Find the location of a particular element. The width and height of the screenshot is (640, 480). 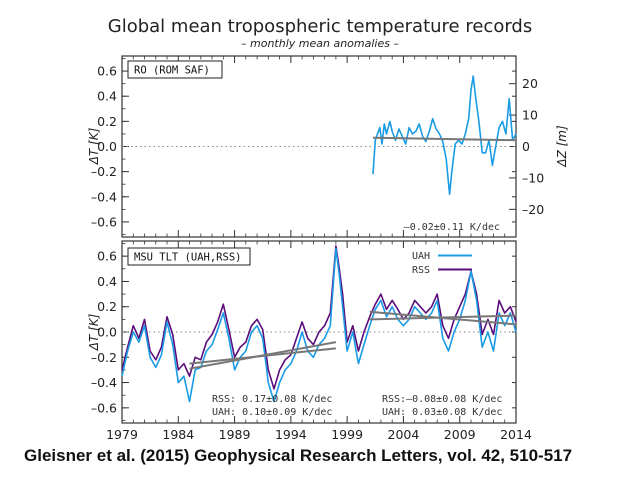

panel-top-label: RO (ROM SAF) is located at coordinates (172, 71).